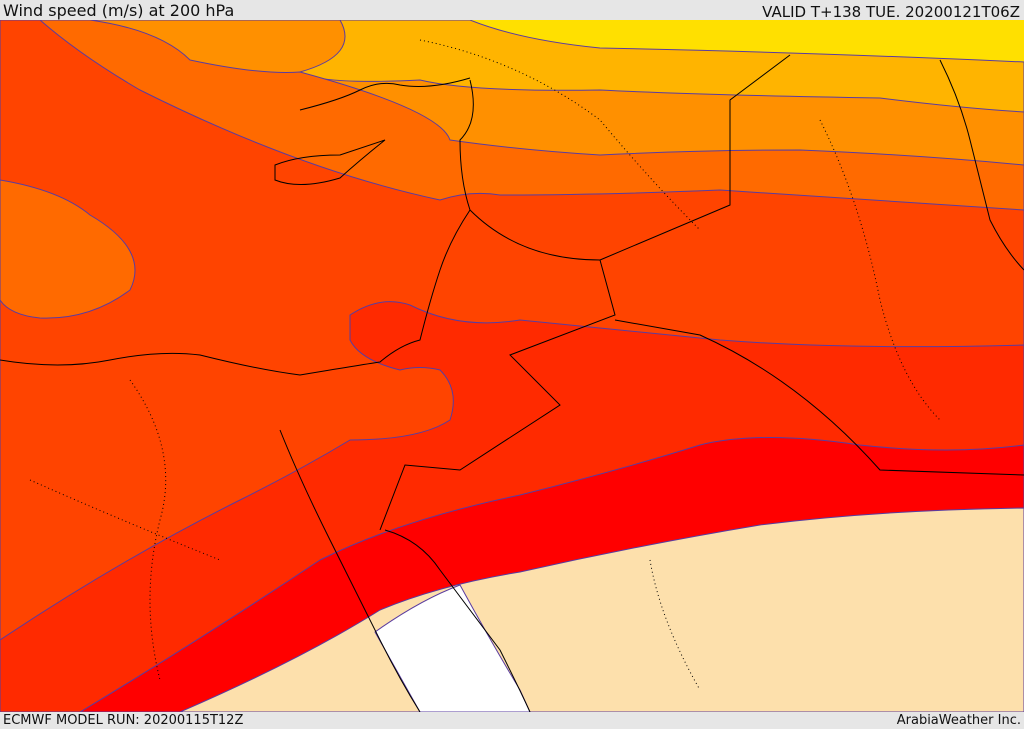 This screenshot has height=729, width=1024. Describe the element at coordinates (68, 249) in the screenshot. I see `wind-max-spot` at that location.